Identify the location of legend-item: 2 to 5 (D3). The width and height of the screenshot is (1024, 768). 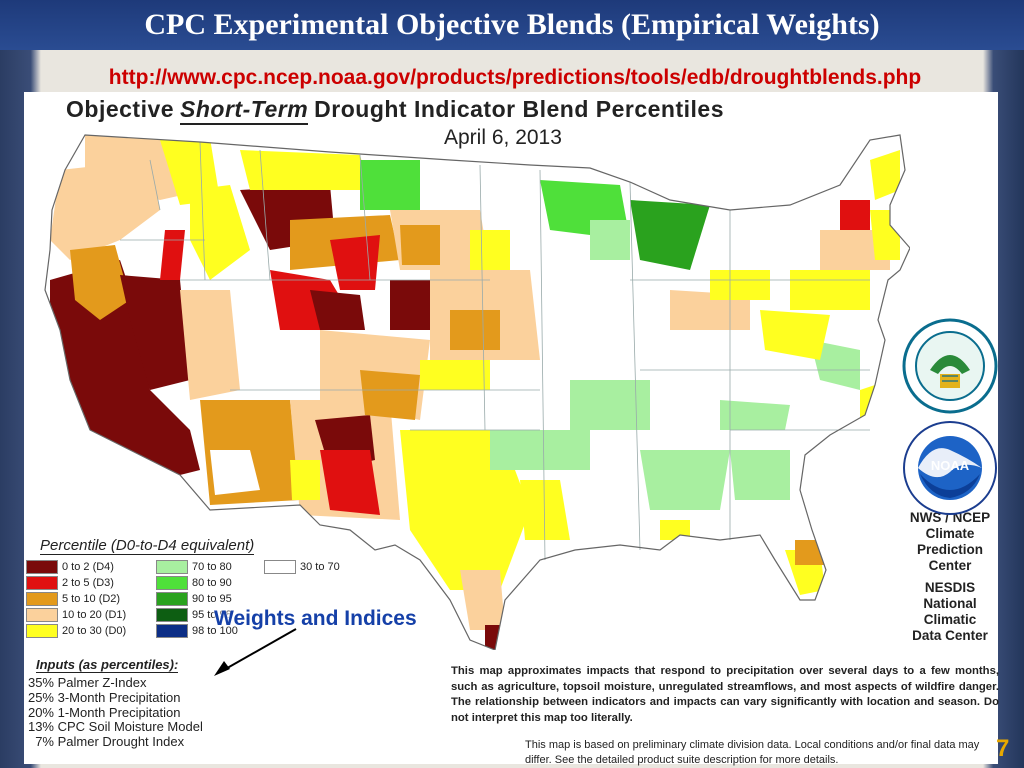
(70, 584).